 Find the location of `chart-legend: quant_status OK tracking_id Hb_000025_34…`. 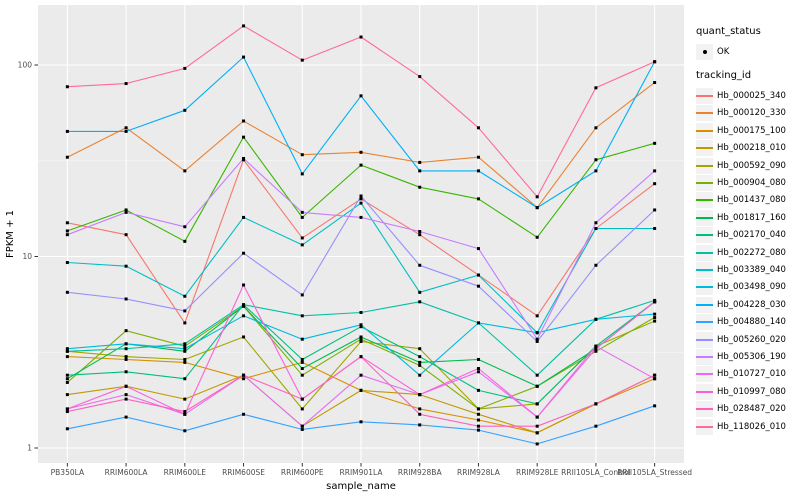

chart-legend: quant_status OK tracking_id Hb_000025_34… is located at coordinates (748, 235).